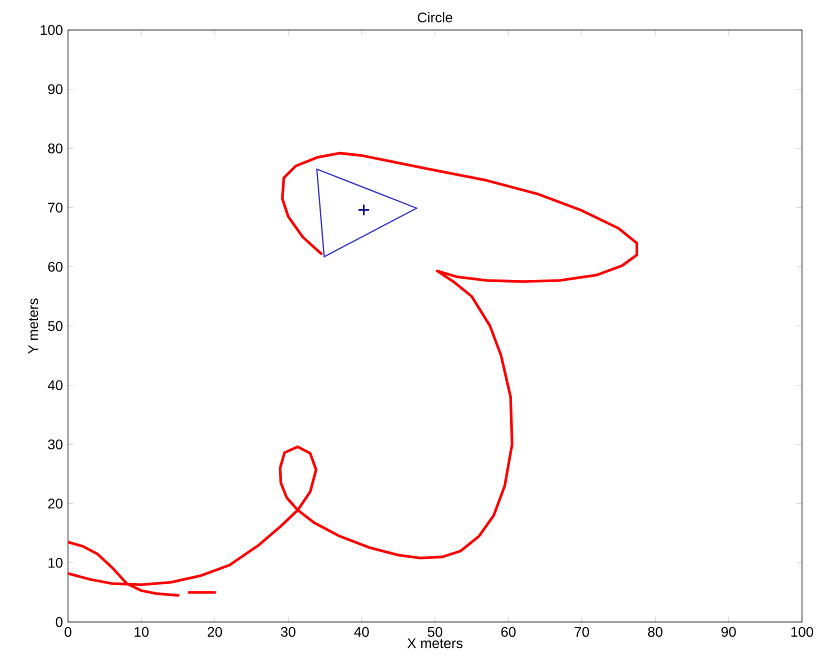  Describe the element at coordinates (582, 631) in the screenshot. I see `x-tick-label: 70` at that location.